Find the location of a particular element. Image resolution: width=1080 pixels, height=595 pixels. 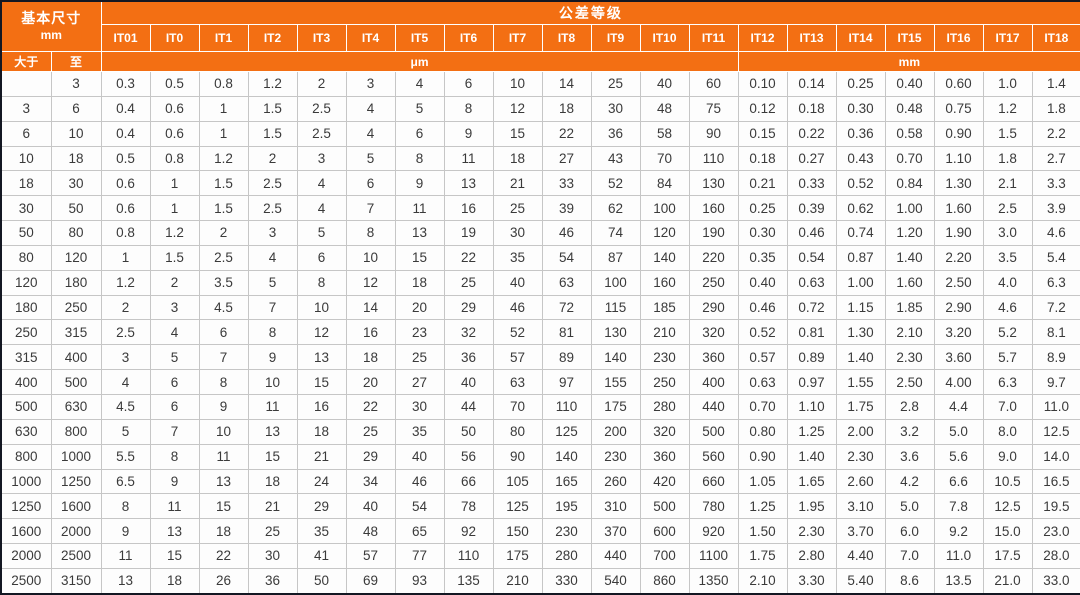

tolerance-value-cell: 0.4 is located at coordinates (125, 108).